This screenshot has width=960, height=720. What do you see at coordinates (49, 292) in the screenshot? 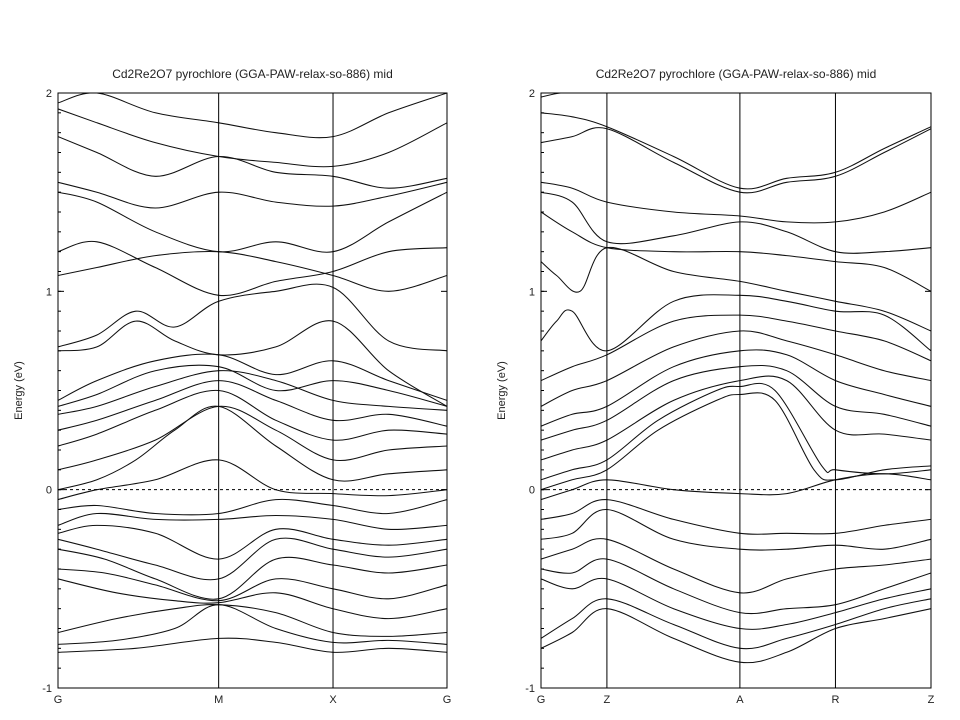
I see `left-y-tick-label-2: 1` at bounding box center [49, 292].